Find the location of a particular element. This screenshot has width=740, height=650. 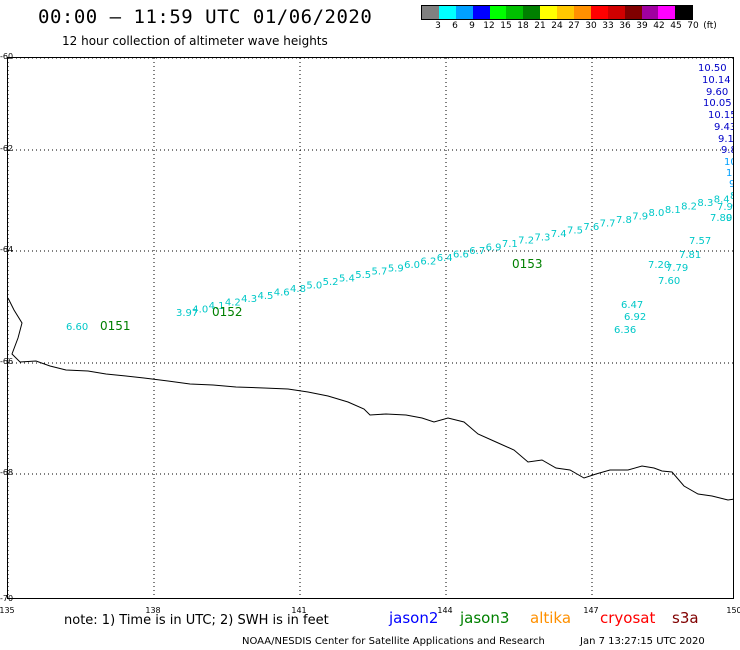

color-scale-bar is located at coordinates (557, 12).